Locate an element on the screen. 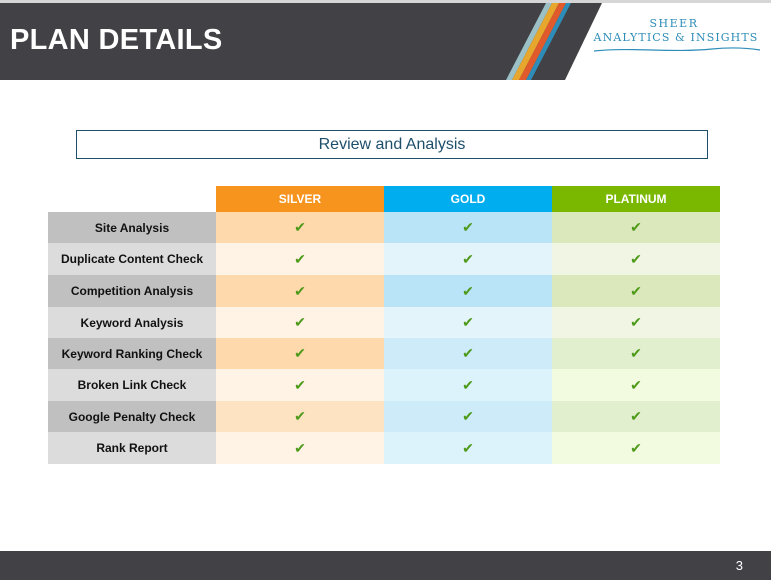 The width and height of the screenshot is (771, 580). table-row: Keyword Analysis ✔ ✔ ✔ is located at coordinates (384, 322).